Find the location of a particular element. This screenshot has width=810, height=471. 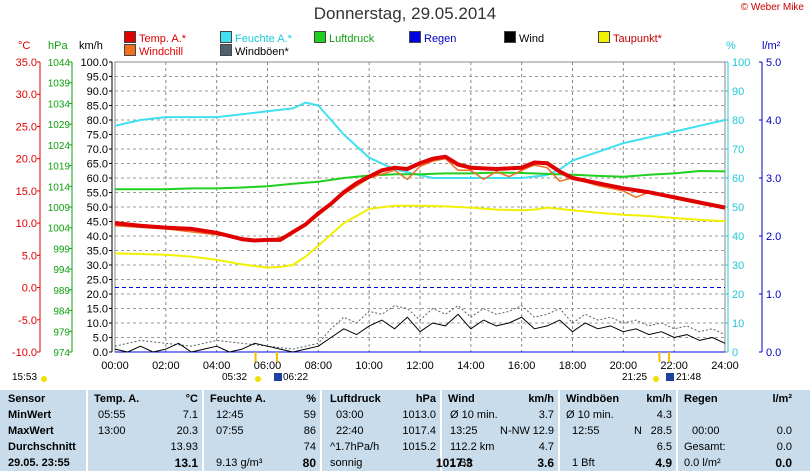

wind-tick-label: 0.0 is located at coordinates (100, 353).